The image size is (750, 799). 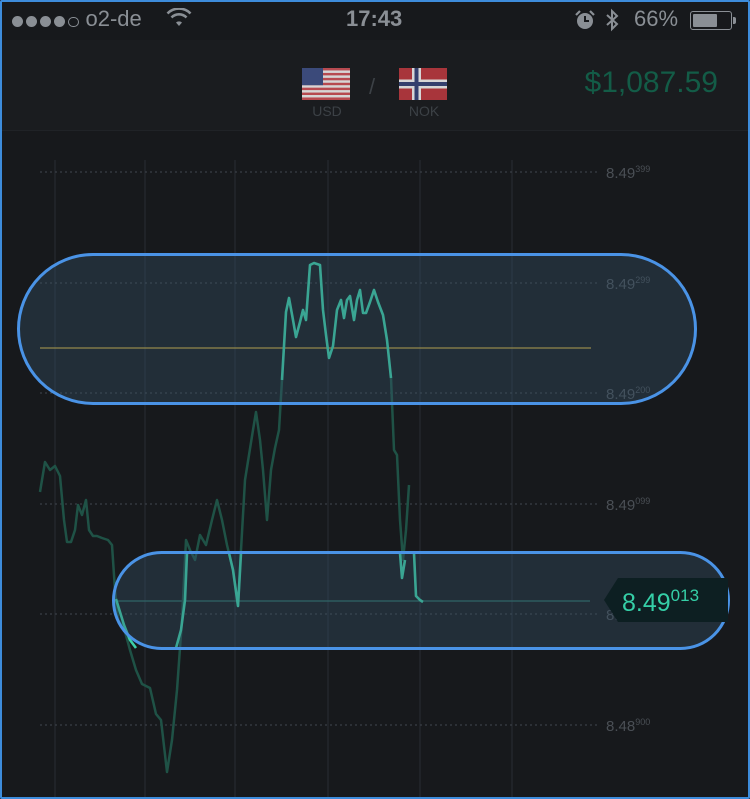 What do you see at coordinates (585, 19) in the screenshot?
I see `alarm-icon` at bounding box center [585, 19].